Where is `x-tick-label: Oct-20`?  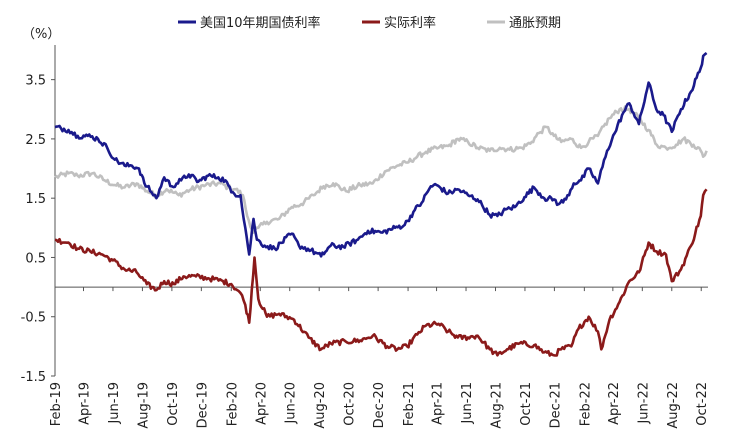 x-tick-label: Oct-20 is located at coordinates (350, 404).